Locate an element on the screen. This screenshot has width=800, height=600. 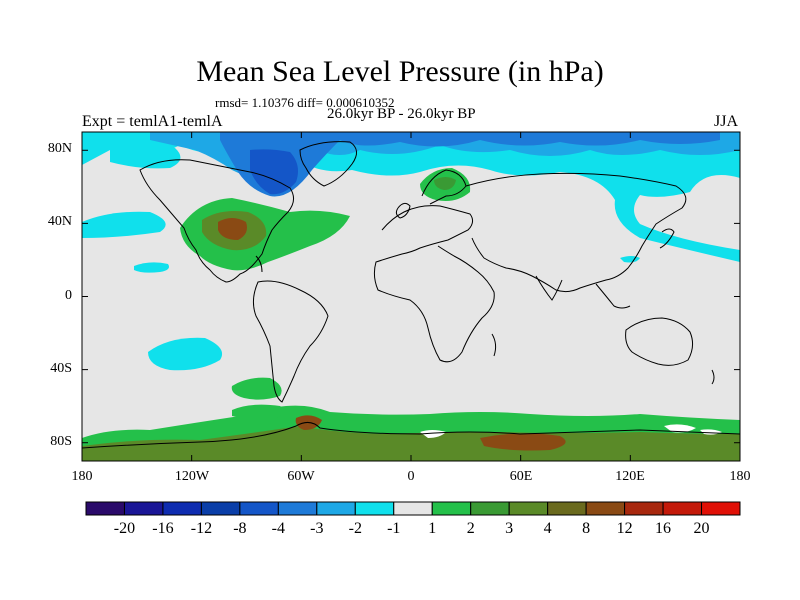
colorbar-label: -4 is located at coordinates (278, 528).